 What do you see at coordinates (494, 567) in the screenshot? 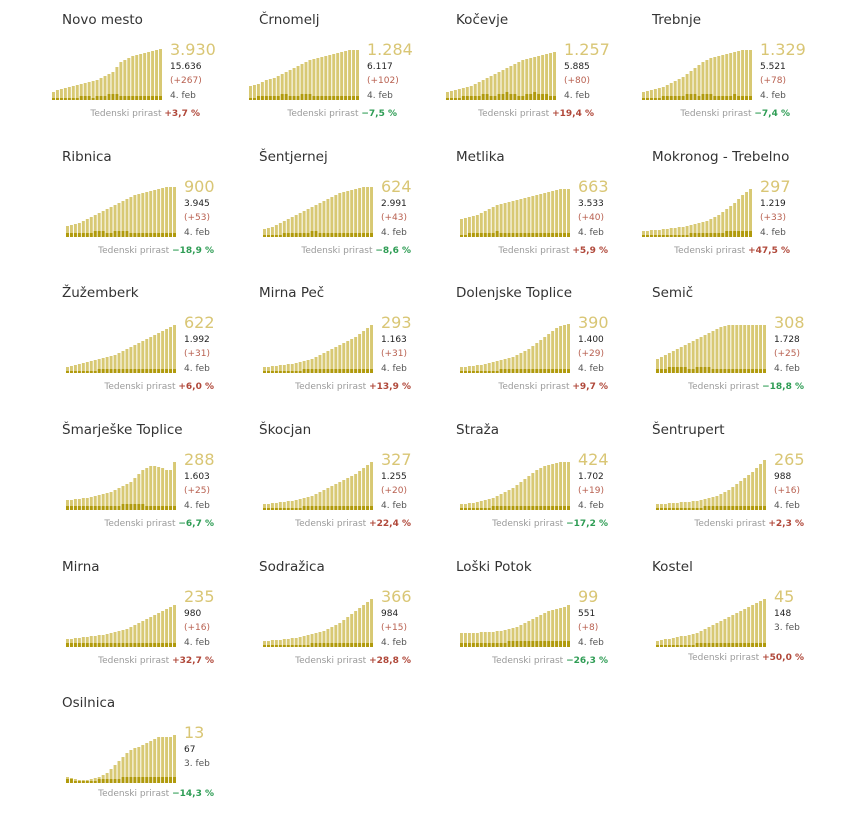
I see `municipality-name: Loški Potok` at bounding box center [494, 567].